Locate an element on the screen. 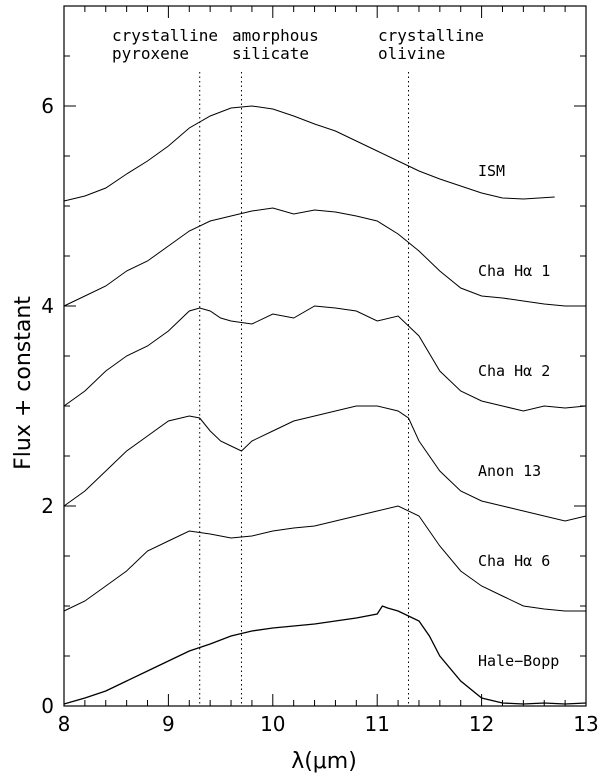 This screenshot has height=777, width=604. x-axis-title: λ(μm) is located at coordinates (324, 761).